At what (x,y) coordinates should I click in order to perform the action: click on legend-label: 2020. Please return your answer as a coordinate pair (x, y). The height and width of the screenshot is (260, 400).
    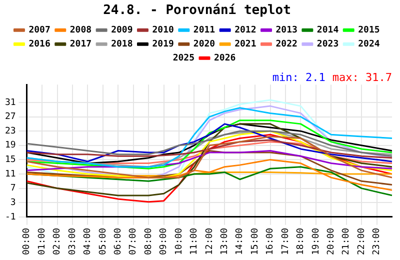
    Looking at the image, I should click on (204, 44).